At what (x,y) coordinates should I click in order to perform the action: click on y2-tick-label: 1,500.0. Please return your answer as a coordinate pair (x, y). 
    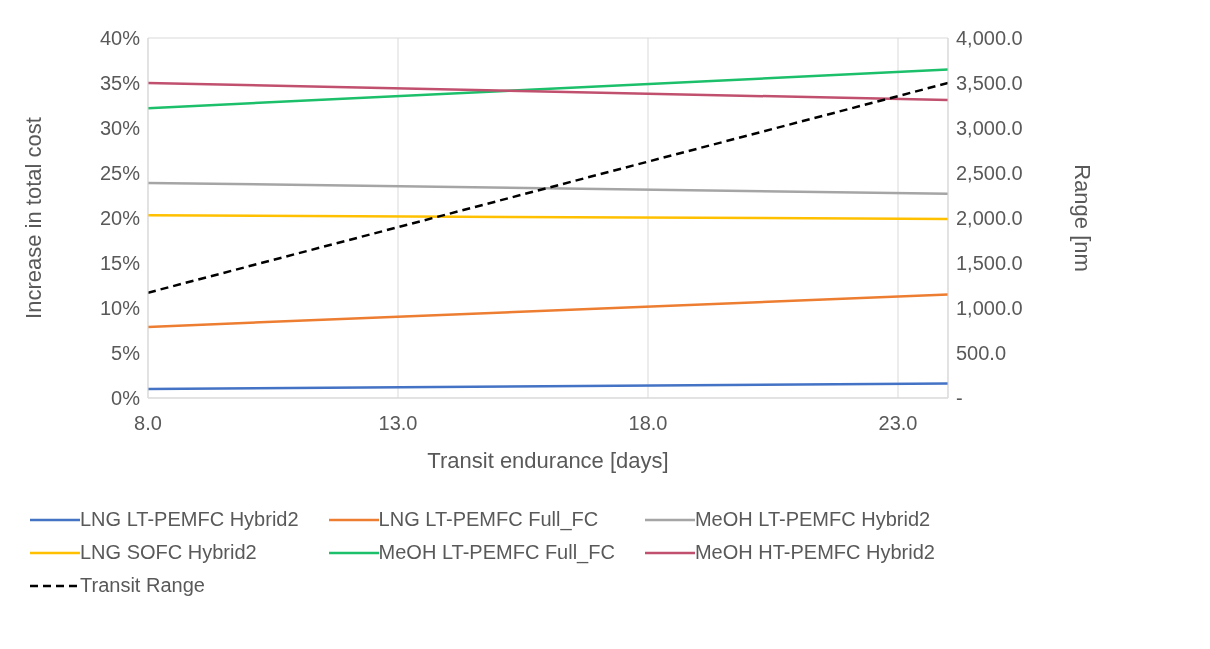
    Looking at the image, I should click on (989, 263).